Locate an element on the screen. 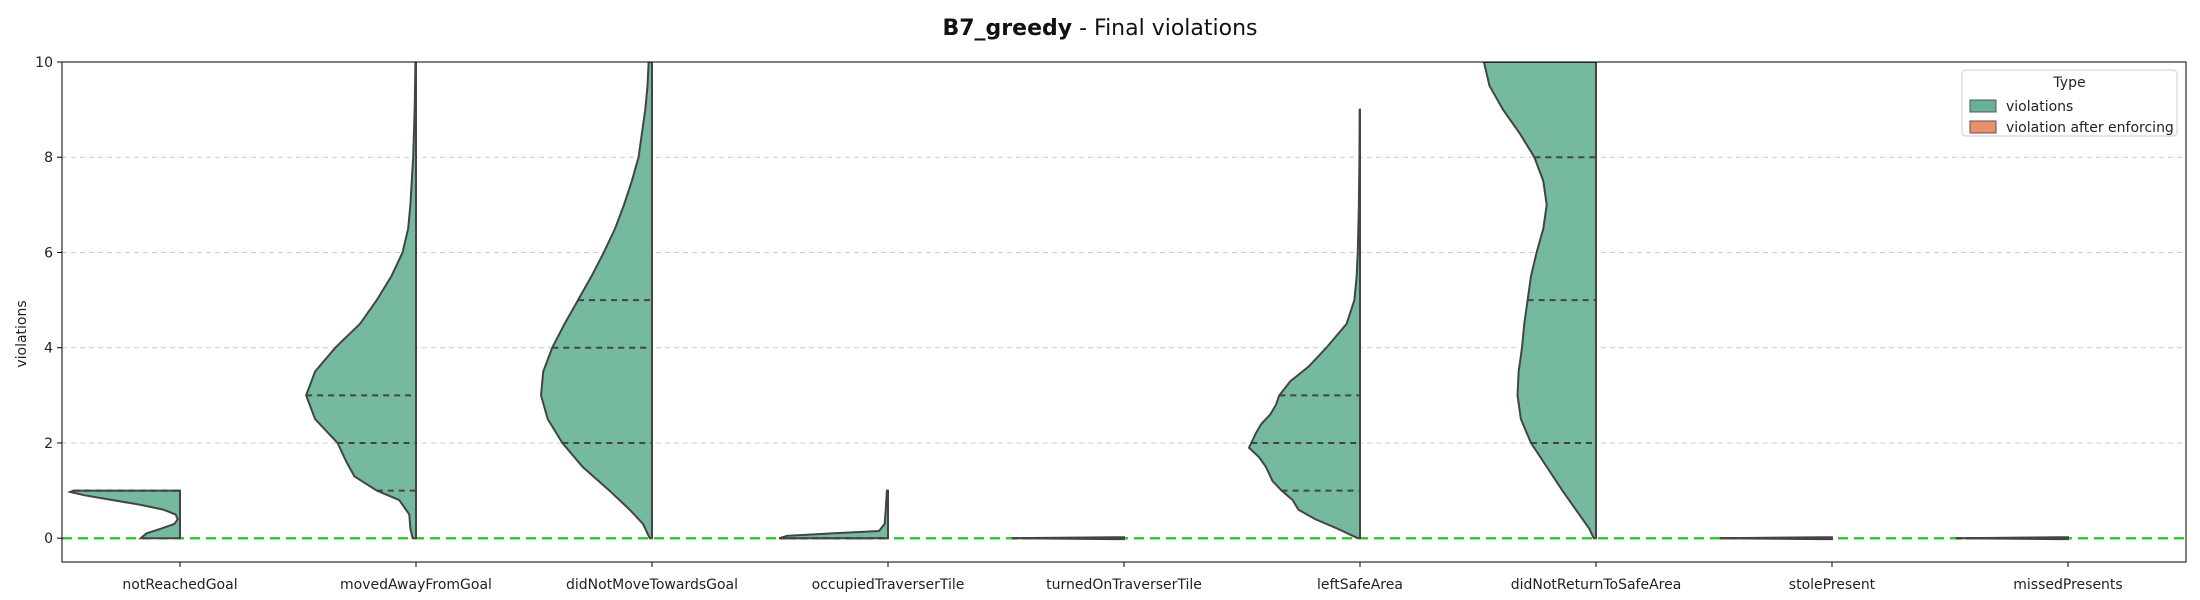 The image size is (2200, 600). violin-movedAwayFromGoal is located at coordinates (361, 301).